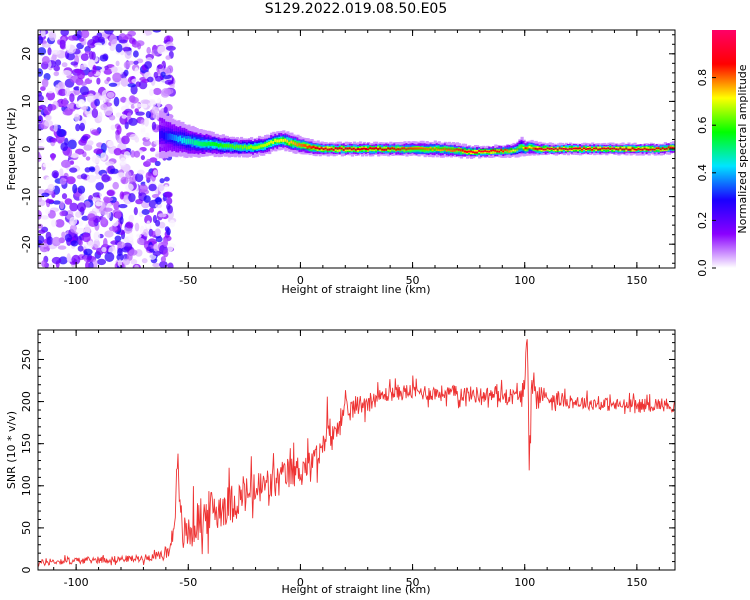  Describe the element at coordinates (26, 570) in the screenshot. I see `y-tick-label: 0` at that location.